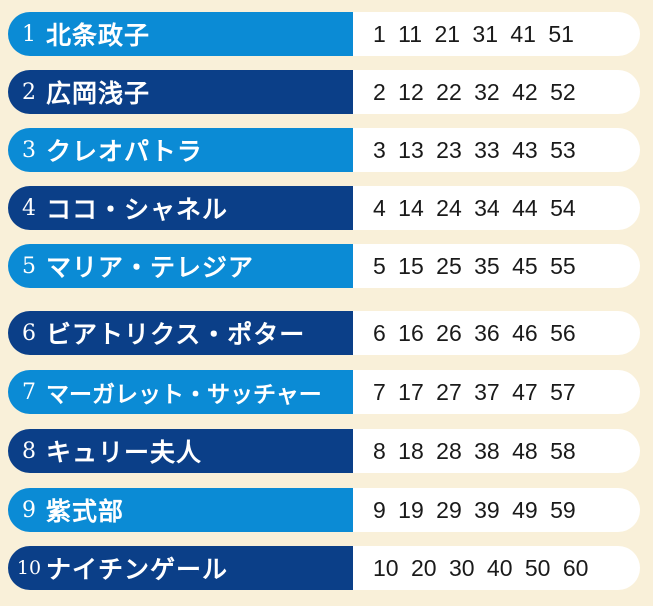 This screenshot has height=606, width=653. Describe the element at coordinates (150, 267) in the screenshot. I see `person-name: マリア・テレジア` at that location.